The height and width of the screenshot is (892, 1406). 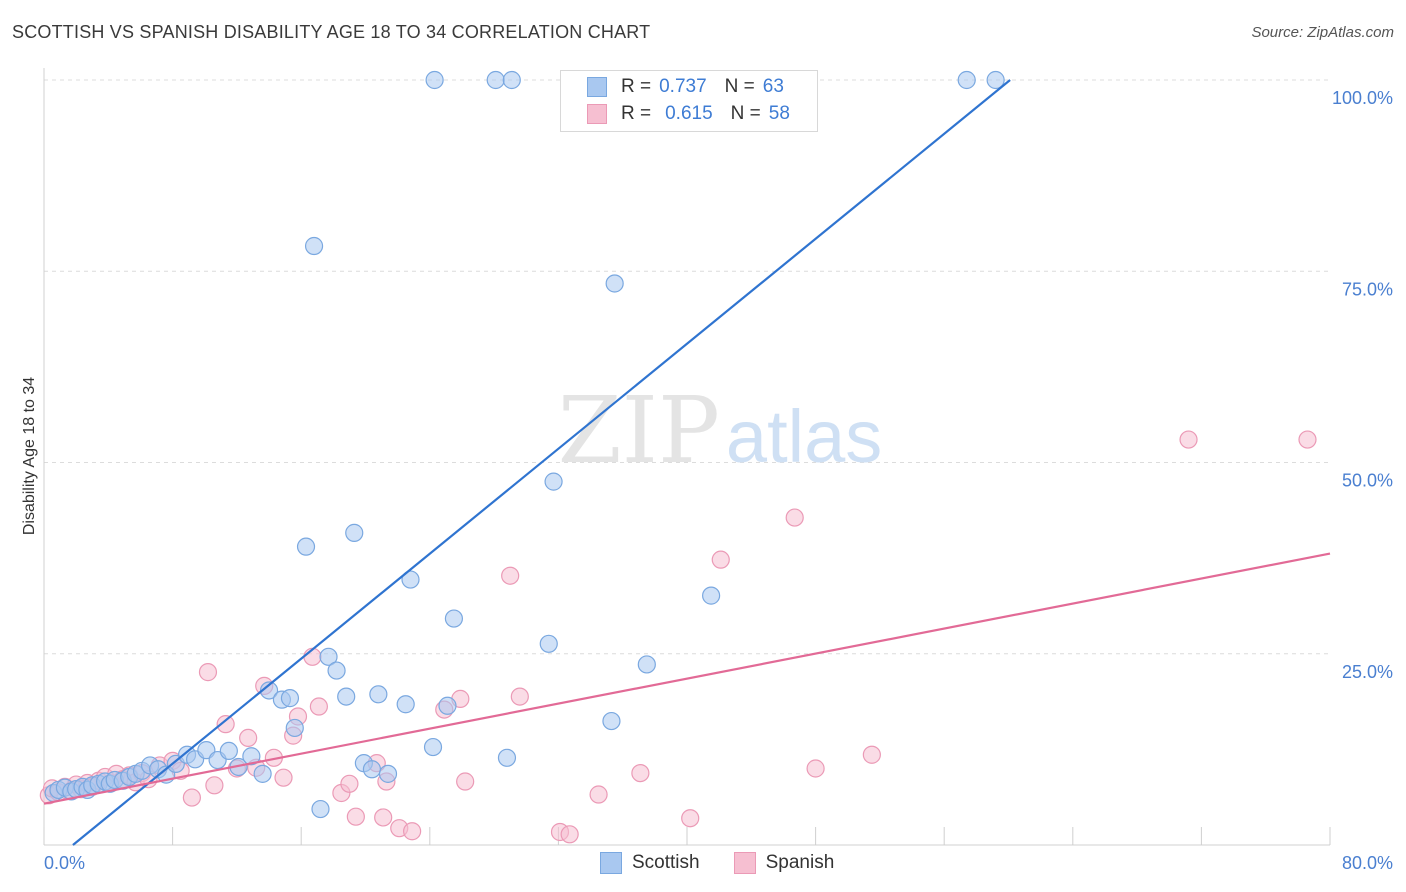 I want to click on legend-item-scottish: Scottish, so click(x=650, y=863).